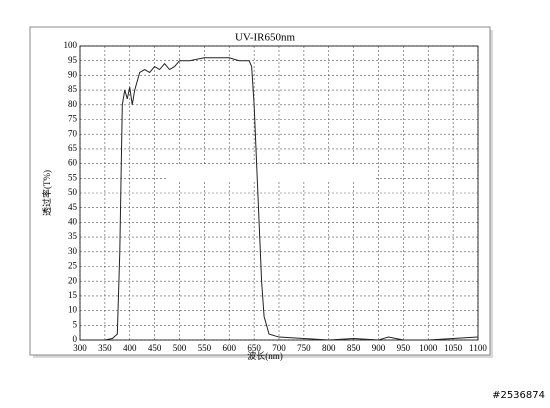 The height and width of the screenshot is (408, 550). Describe the element at coordinates (73, 251) in the screenshot. I see `y-tick-label: 30` at that location.